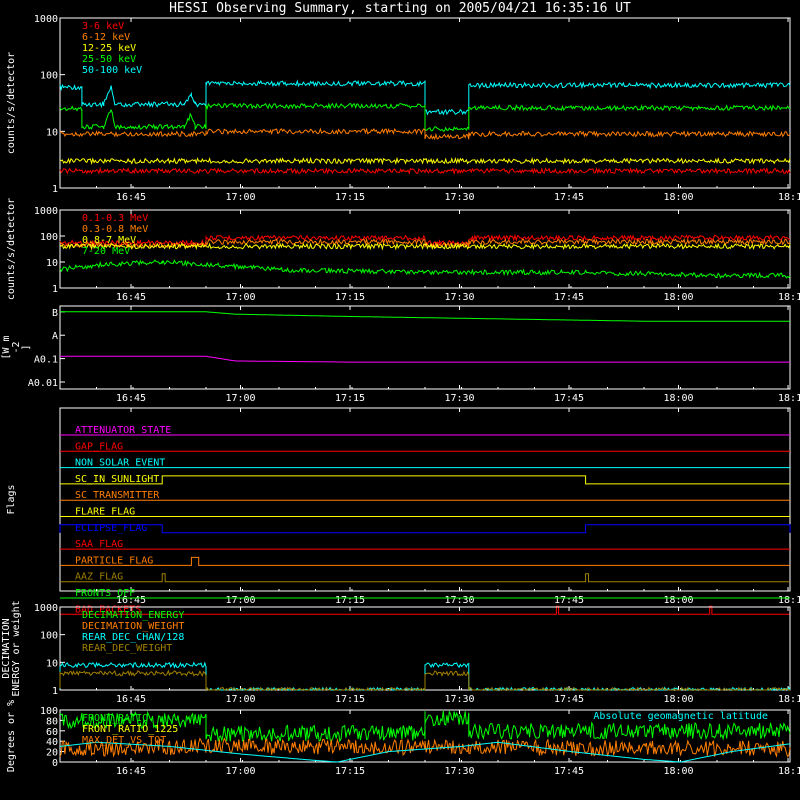 This screenshot has width=800, height=800. What do you see at coordinates (105, 512) in the screenshot?
I see `flag-label: FLARE_FLAG` at bounding box center [105, 512].